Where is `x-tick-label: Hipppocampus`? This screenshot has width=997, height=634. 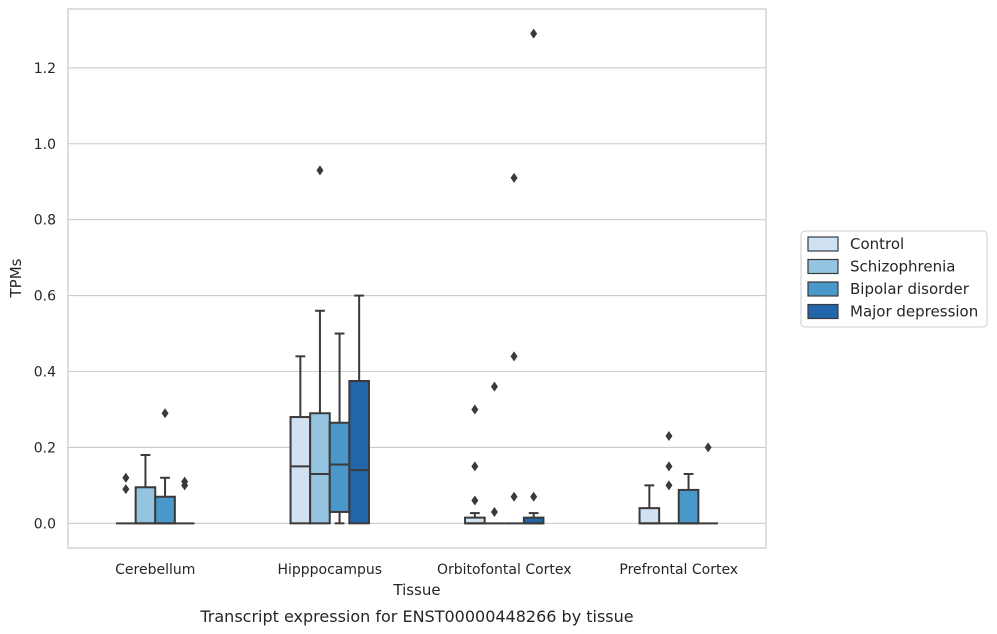 x-tick-label: Hipppocampus is located at coordinates (329, 570).